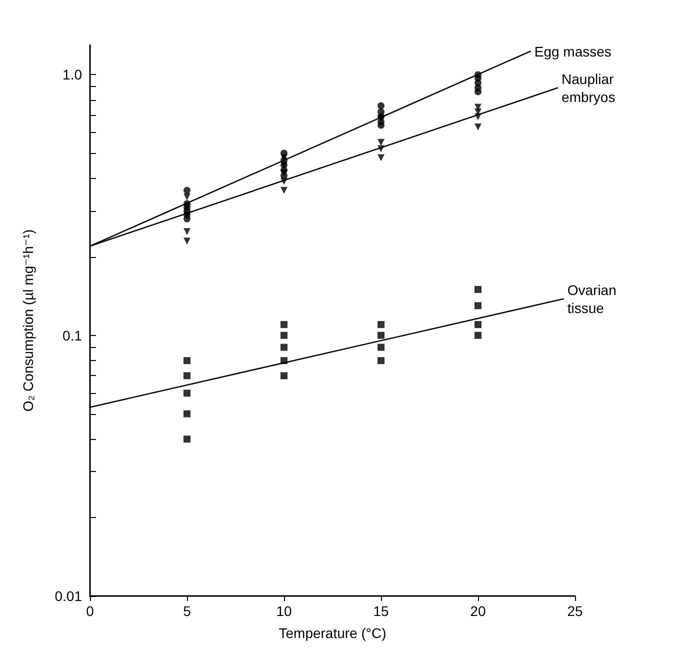  Describe the element at coordinates (284, 611) in the screenshot. I see `x-tick-label: 10` at that location.